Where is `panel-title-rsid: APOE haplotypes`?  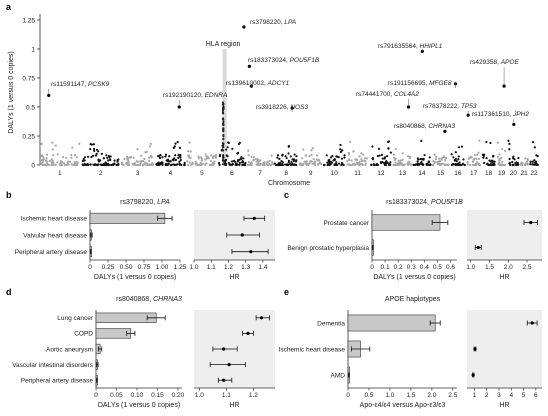
panel-title-rsid: APOE haplotypes is located at coordinates (413, 299).